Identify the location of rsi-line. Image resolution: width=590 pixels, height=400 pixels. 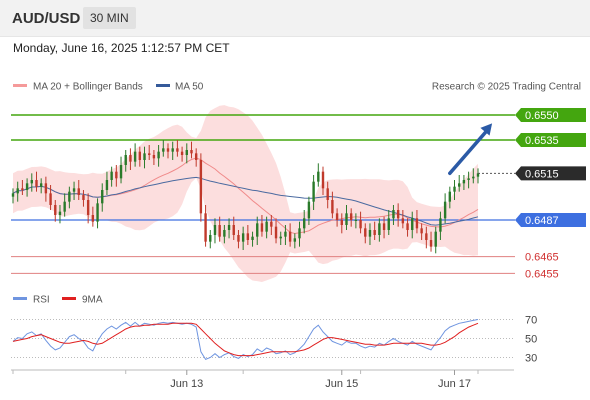
(245, 340).